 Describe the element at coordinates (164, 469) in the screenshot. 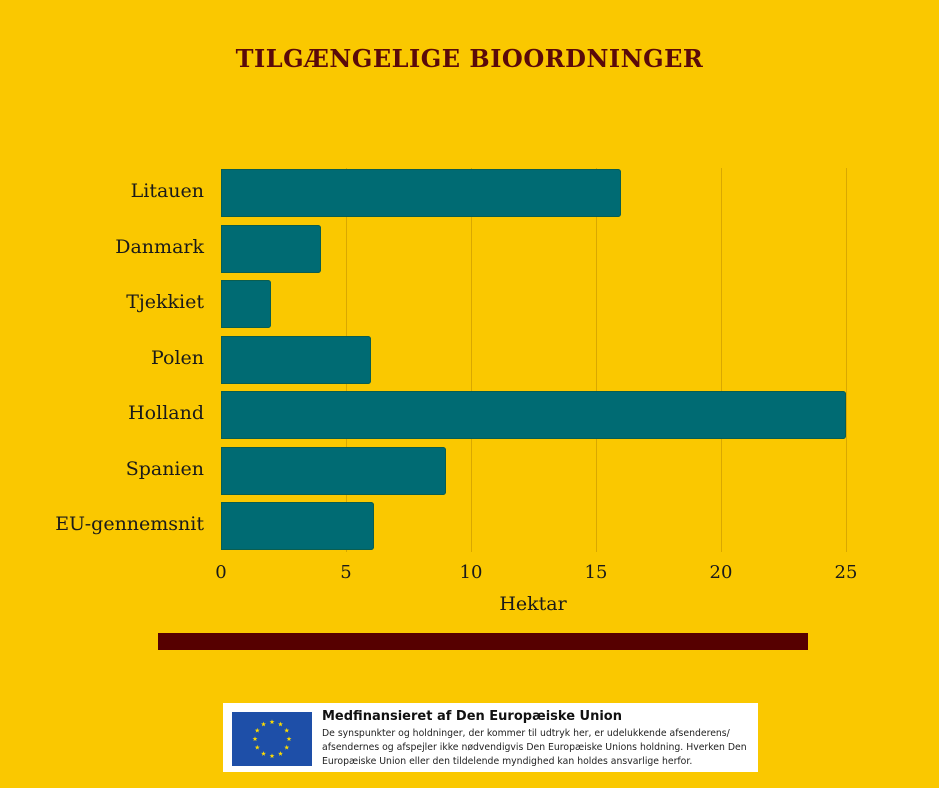

I see `y-label: Spanien` at that location.